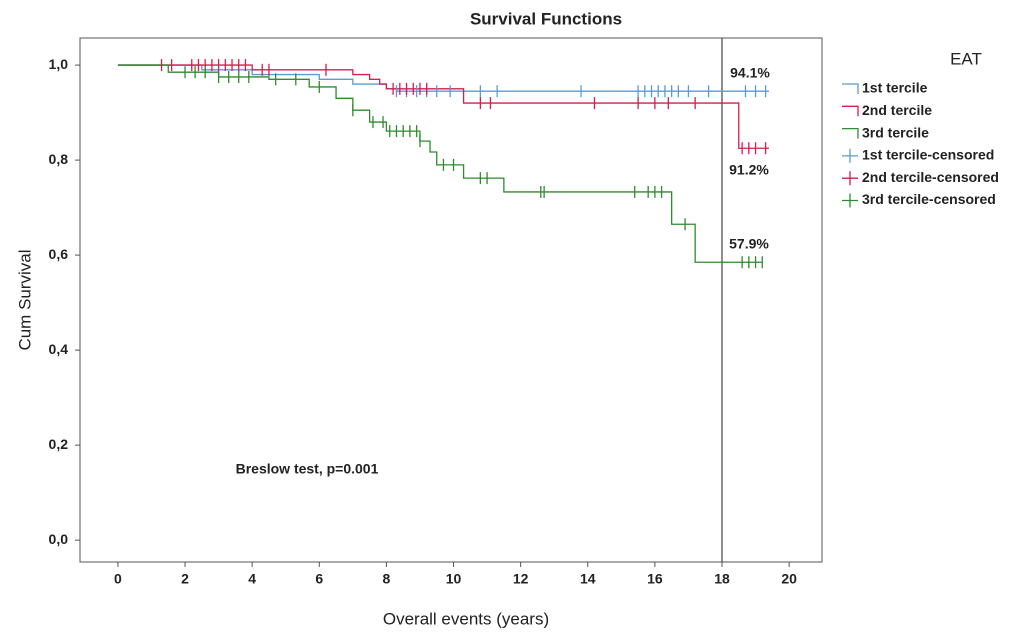 This screenshot has height=634, width=1034. What do you see at coordinates (895, 132) in the screenshot?
I see `legend-label: 3rd tercile` at bounding box center [895, 132].